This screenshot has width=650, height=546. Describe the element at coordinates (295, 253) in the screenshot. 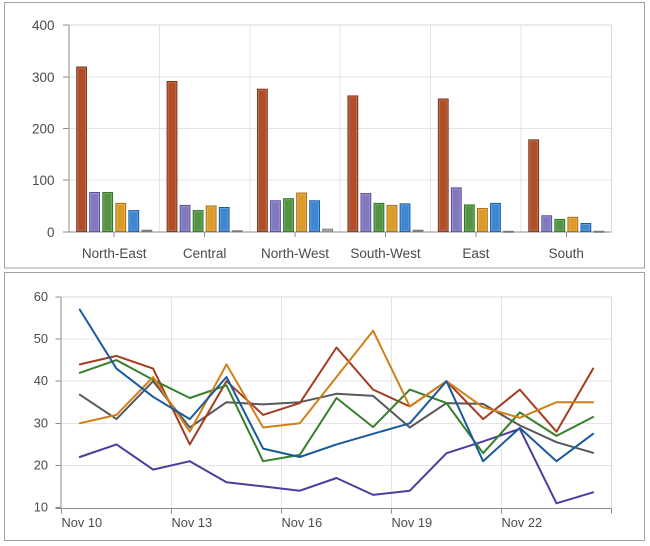

I see `svg-text: North-West` at that location.